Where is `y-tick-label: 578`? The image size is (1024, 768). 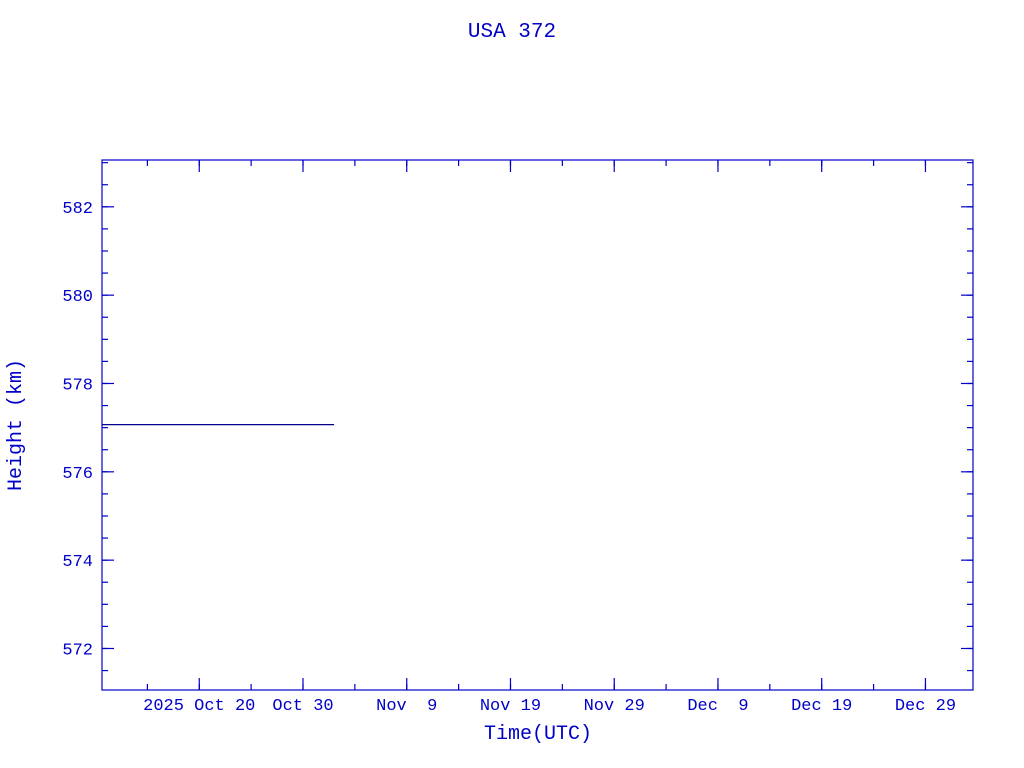
y-tick-label: 578 is located at coordinates (77, 385).